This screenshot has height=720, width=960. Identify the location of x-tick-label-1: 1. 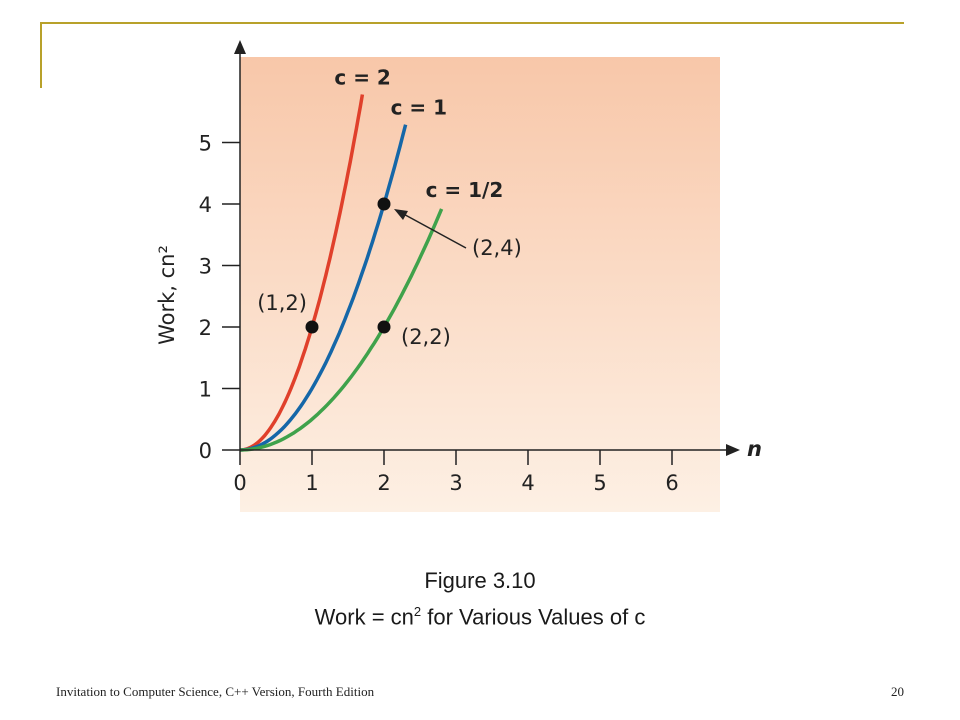
(311, 483).